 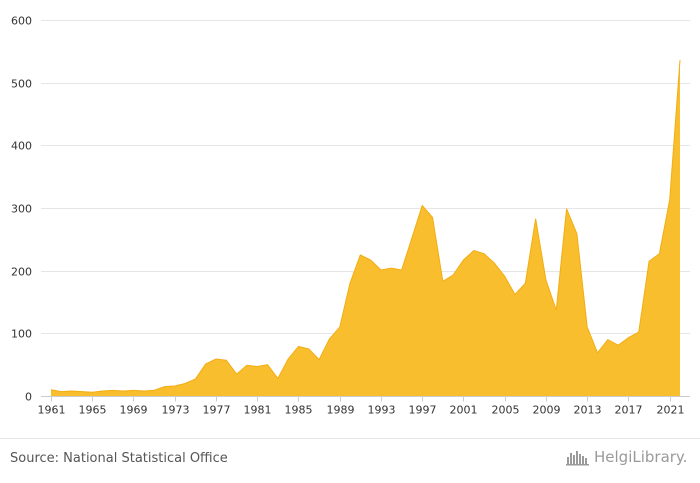 I want to click on x-tick-label: 2017, so click(x=629, y=410).